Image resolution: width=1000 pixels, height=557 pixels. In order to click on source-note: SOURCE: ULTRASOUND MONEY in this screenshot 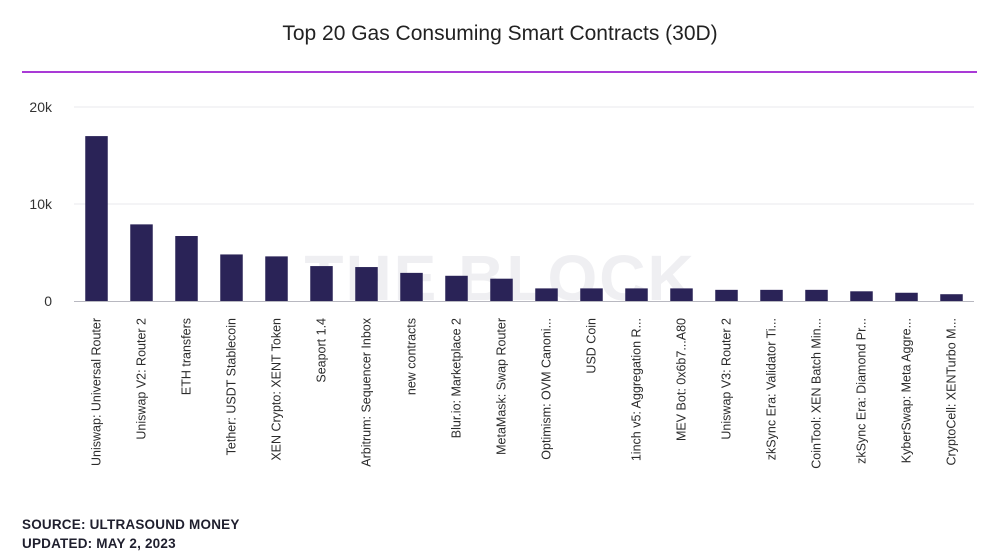, I will do `click(131, 524)`.